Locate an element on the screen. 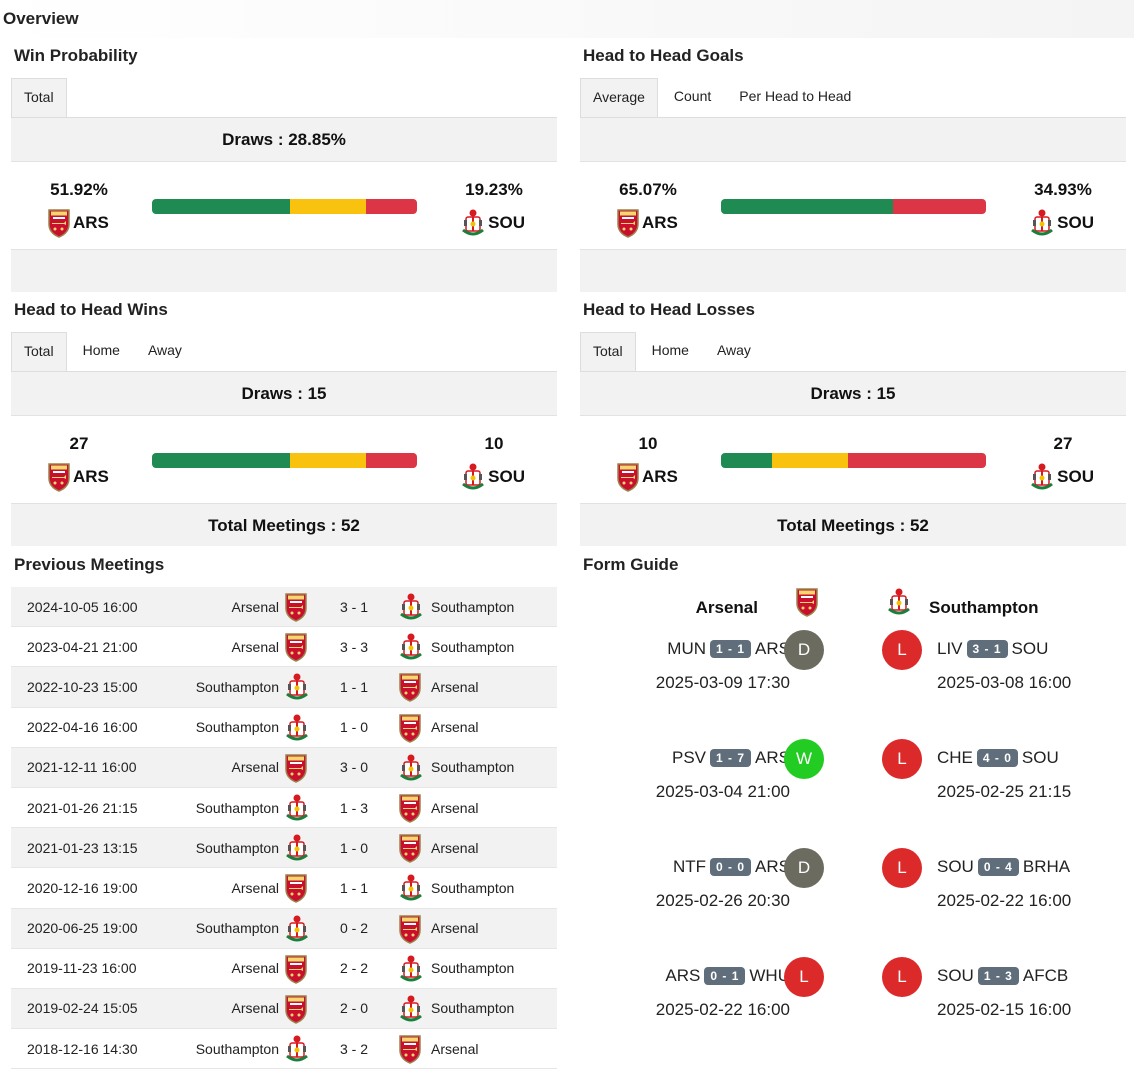  form-home-team: Arsenal is located at coordinates (726, 607).